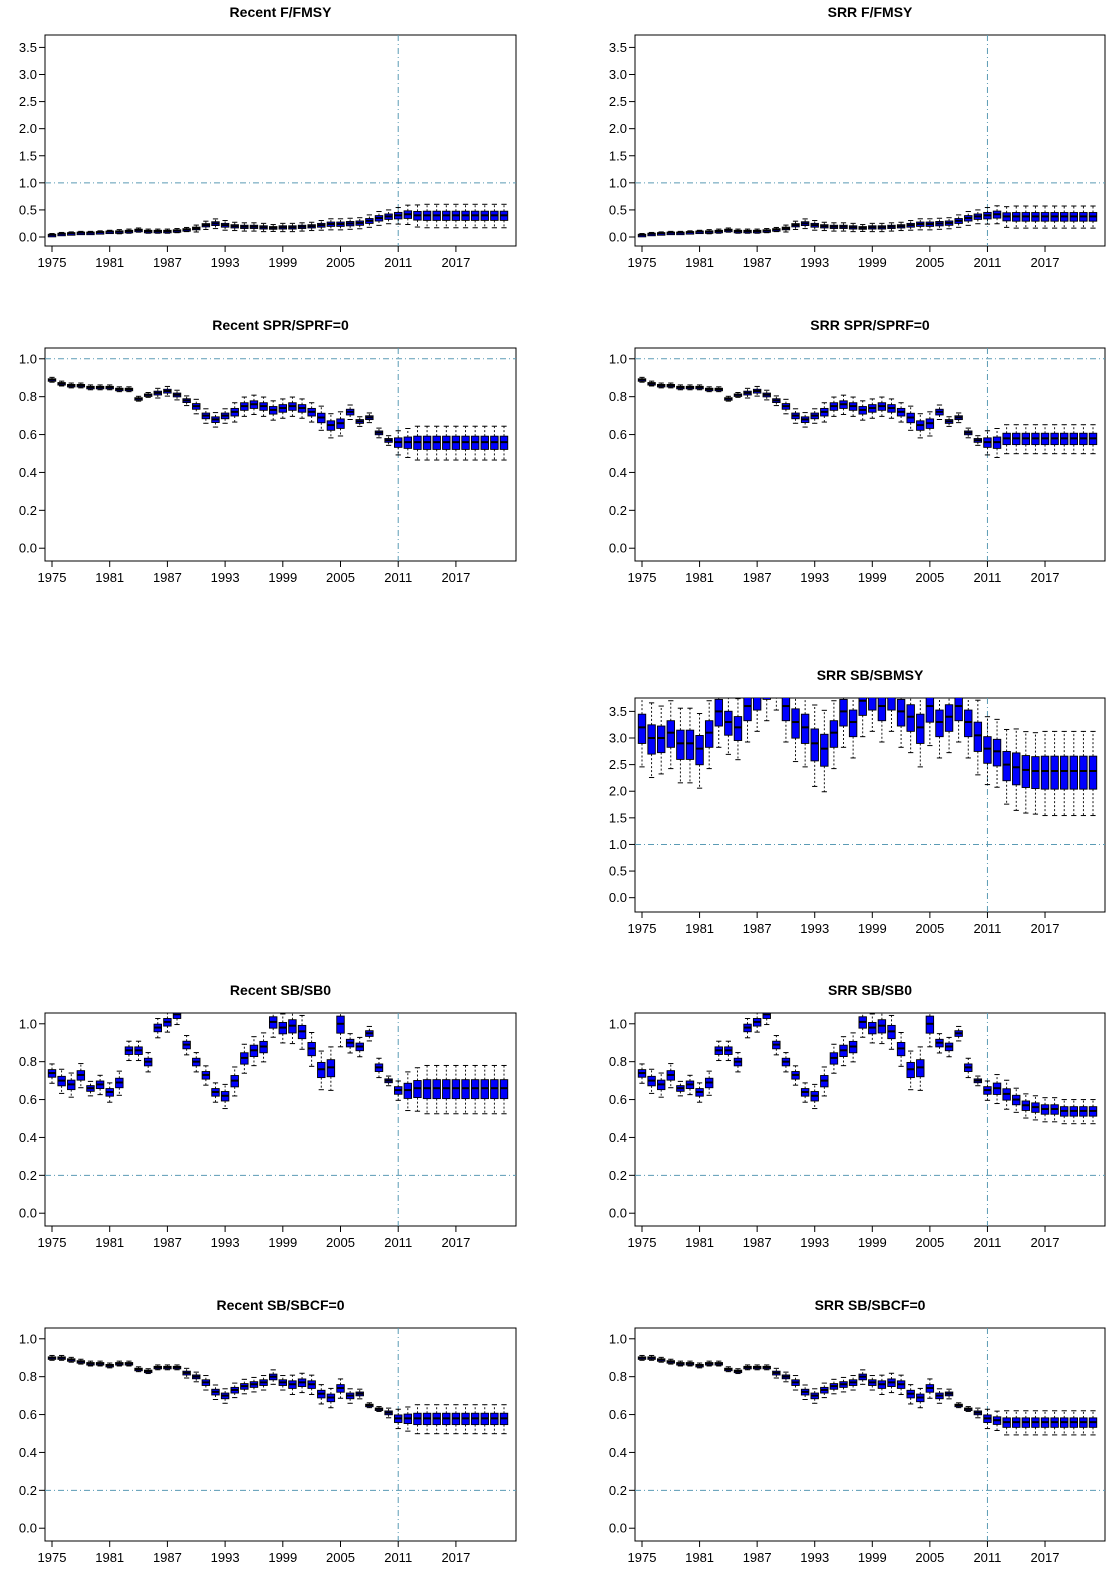 The width and height of the screenshot is (1117, 1585). Describe the element at coordinates (302, 1032) in the screenshot. I see `box-2001` at that location.